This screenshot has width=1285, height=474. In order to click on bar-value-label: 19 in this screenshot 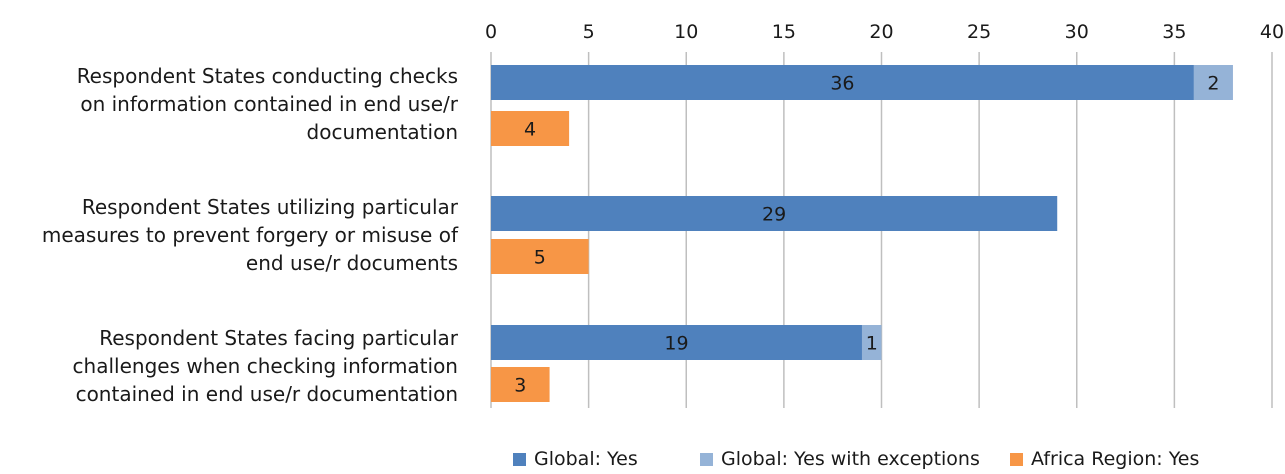, I will do `click(676, 344)`.